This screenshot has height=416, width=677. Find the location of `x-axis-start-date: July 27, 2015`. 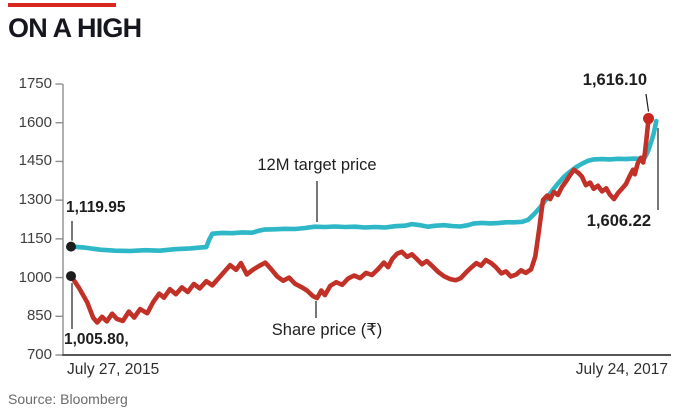

x-axis-start-date: July 27, 2015 is located at coordinates (113, 369).